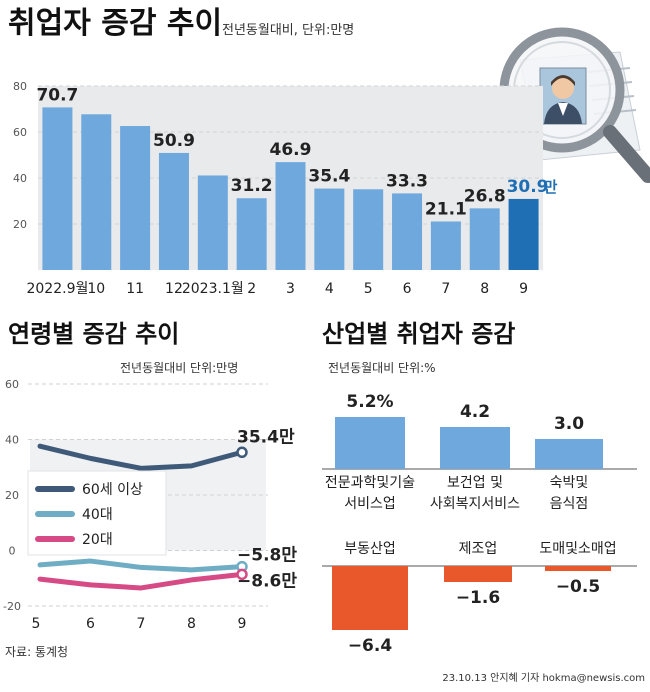  Describe the element at coordinates (446, 209) in the screenshot. I see `main-bar-label: 21.1` at that location.